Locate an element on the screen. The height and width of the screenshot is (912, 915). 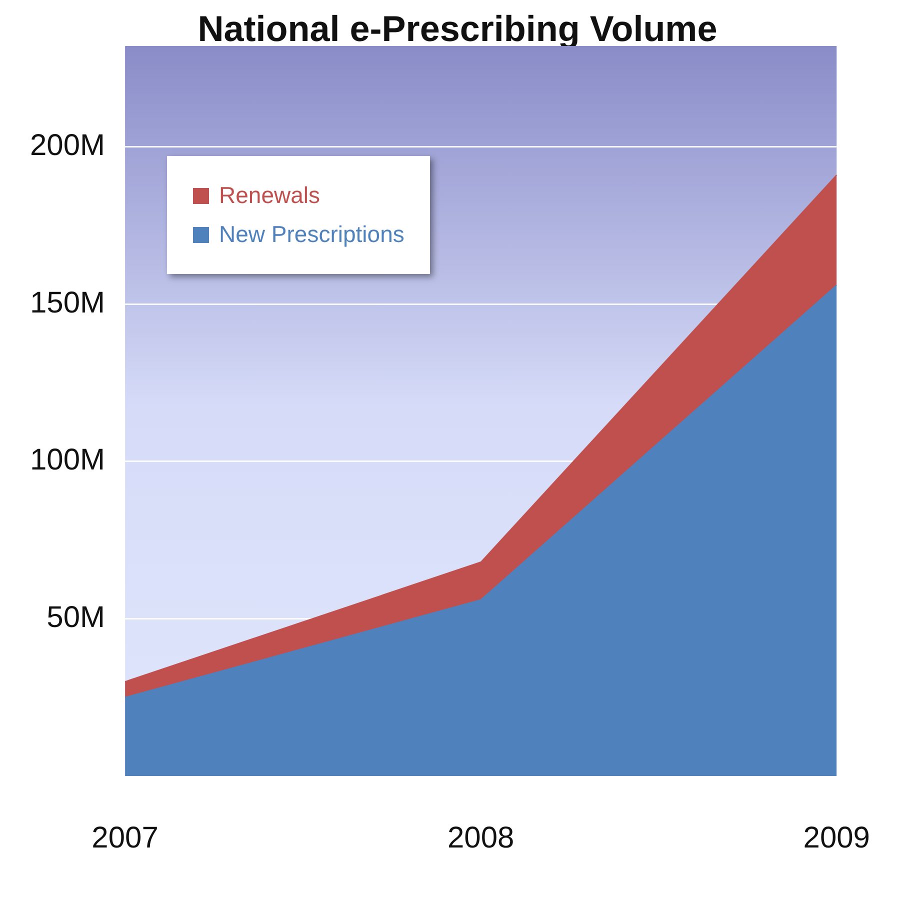
x-tick-label: 2008 is located at coordinates (480, 837).